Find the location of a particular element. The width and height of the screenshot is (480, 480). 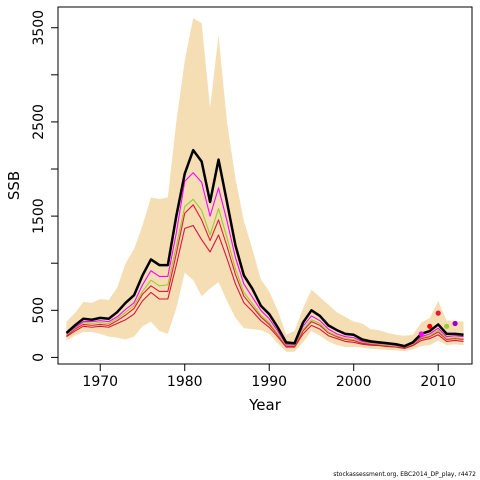

y-tick-label: 3500 is located at coordinates (39, 28).